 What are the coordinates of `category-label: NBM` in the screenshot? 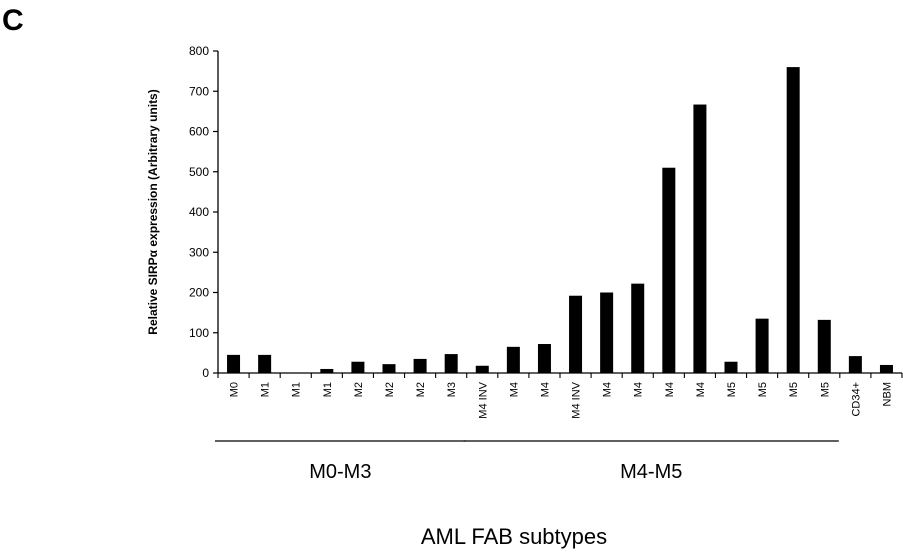 It's located at (887, 394).